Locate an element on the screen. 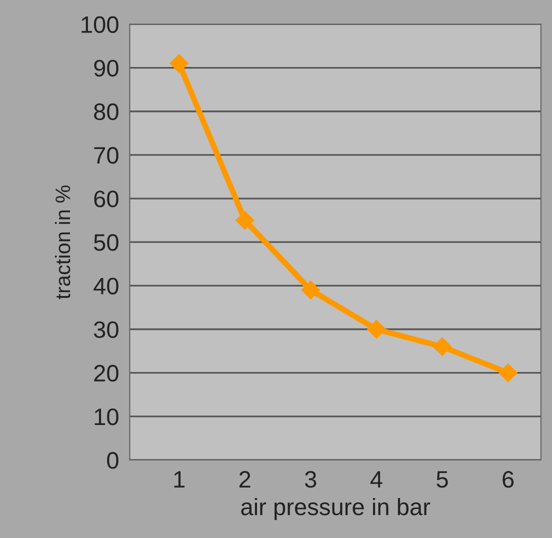 This screenshot has width=552, height=538. x-tick-label: 3 is located at coordinates (310, 479).